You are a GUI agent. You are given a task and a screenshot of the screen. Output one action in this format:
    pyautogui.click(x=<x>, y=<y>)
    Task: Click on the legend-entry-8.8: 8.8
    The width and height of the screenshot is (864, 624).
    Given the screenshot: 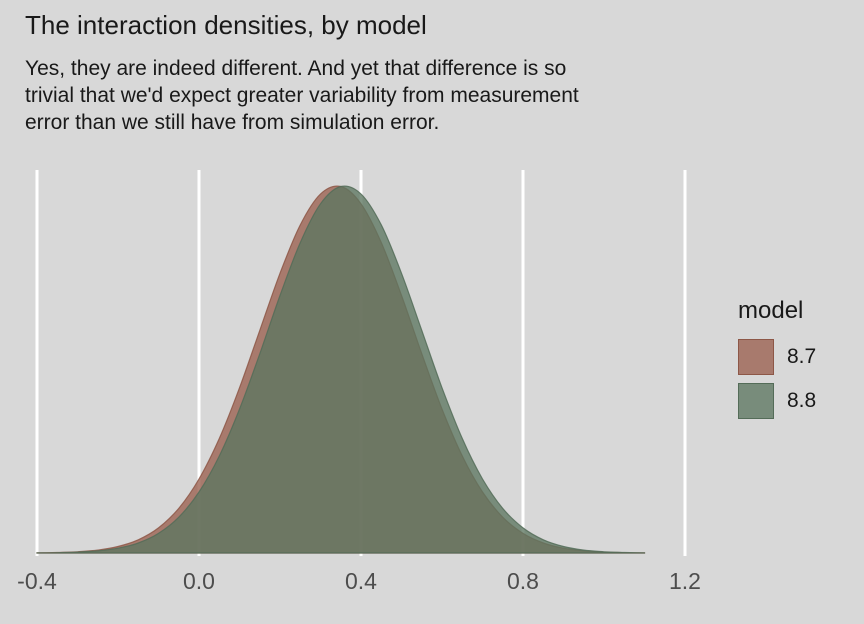 What is the action you would take?
    pyautogui.click(x=777, y=401)
    